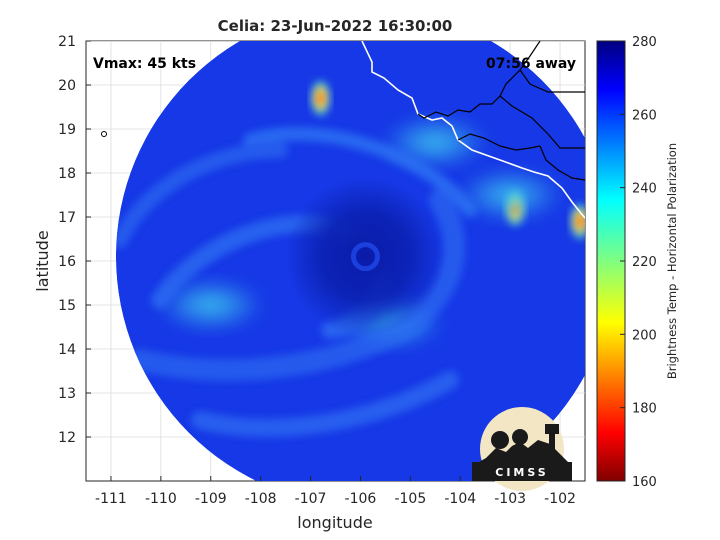 Image resolution: width=720 pixels, height=540 pixels. What do you see at coordinates (335, 26) in the screenshot?
I see `chart-title: Celia: 23-Jun-2022 16:30:00` at bounding box center [335, 26].